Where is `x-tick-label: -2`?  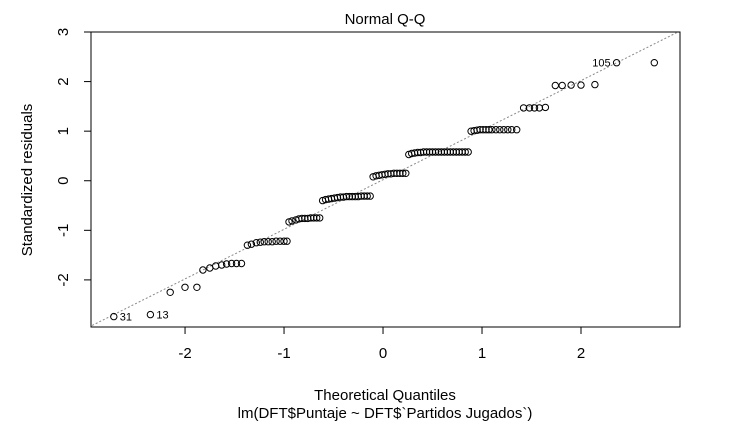
x-tick-label: -2 is located at coordinates (184, 353).